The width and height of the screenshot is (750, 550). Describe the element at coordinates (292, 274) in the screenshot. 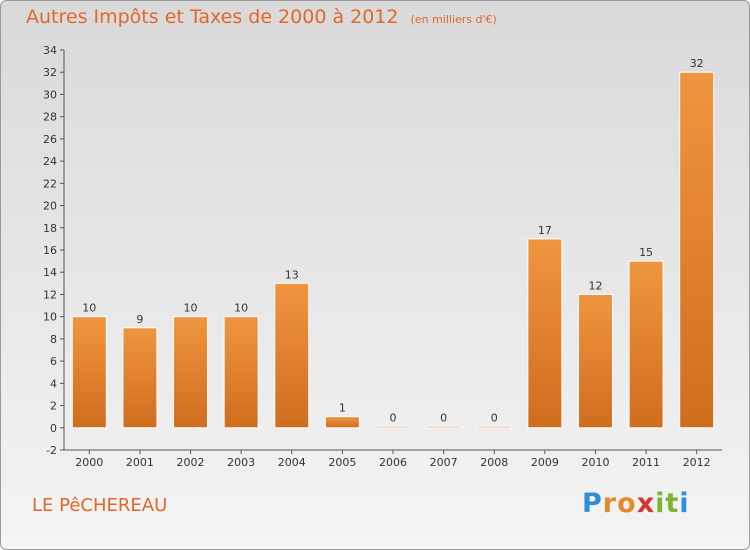

I see `bar-value-label: 13` at that location.